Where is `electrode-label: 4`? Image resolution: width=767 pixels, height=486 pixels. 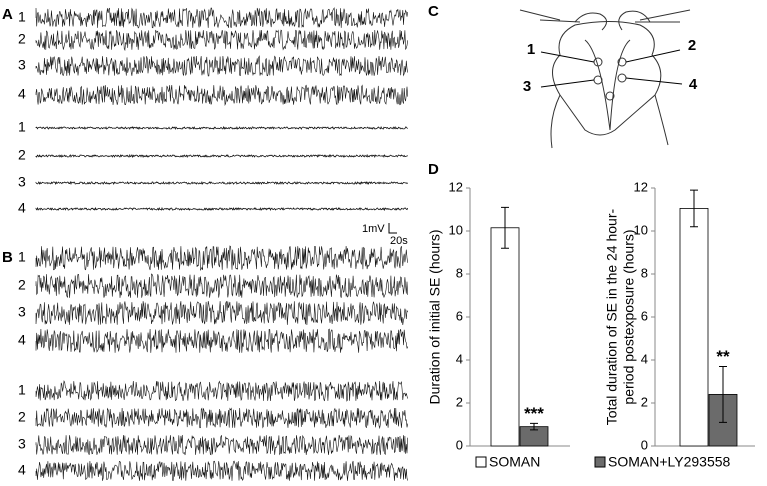 electrode-label: 4 is located at coordinates (693, 84).